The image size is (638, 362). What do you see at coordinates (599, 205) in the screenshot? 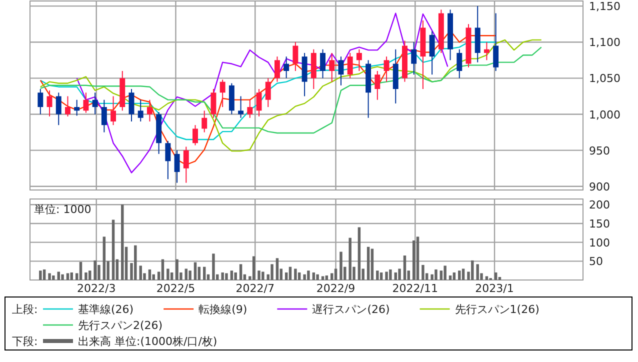
I see `y-tick-label: 200` at bounding box center [599, 205].